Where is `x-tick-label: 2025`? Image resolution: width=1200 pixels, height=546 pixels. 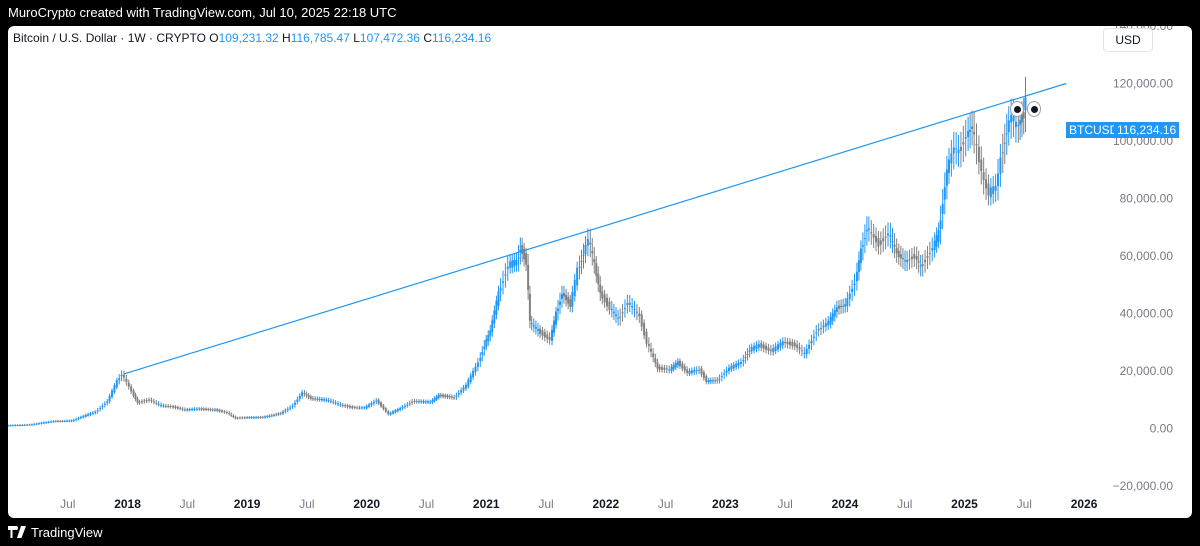 x-tick-label: 2025 is located at coordinates (964, 504).